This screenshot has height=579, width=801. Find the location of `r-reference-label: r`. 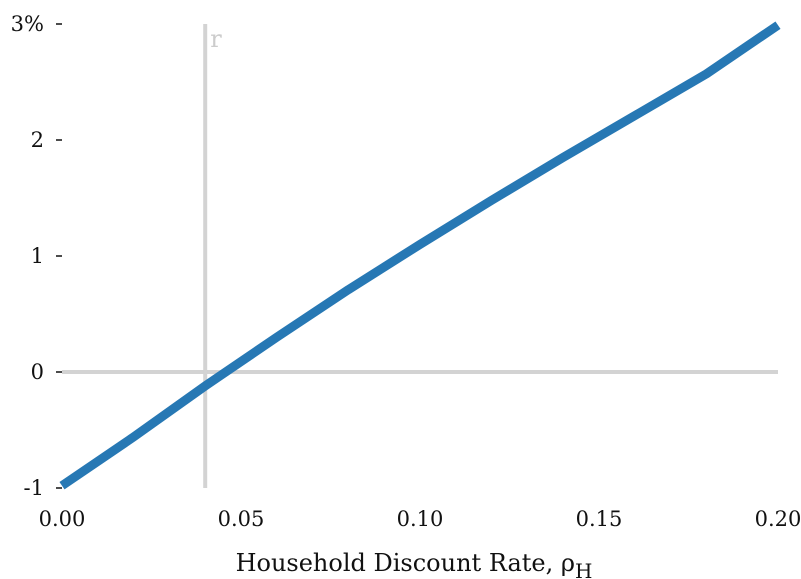

r-reference-label: r is located at coordinates (216, 39).